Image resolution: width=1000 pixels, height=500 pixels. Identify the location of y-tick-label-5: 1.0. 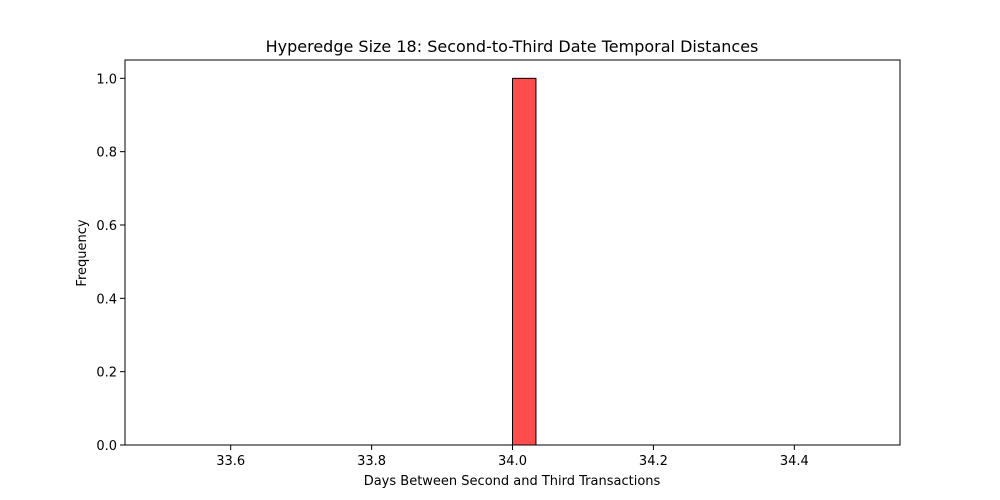
(106, 79).